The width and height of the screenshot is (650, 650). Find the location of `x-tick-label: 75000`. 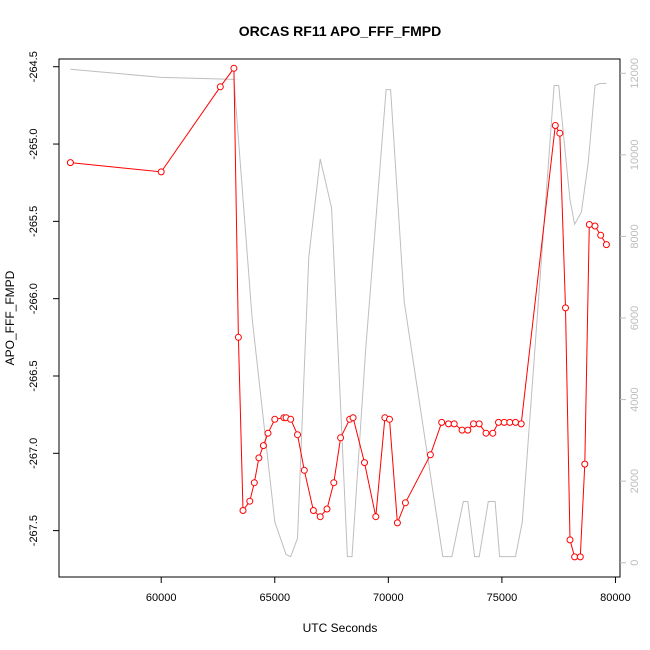

x-tick-label: 75000 is located at coordinates (502, 598).